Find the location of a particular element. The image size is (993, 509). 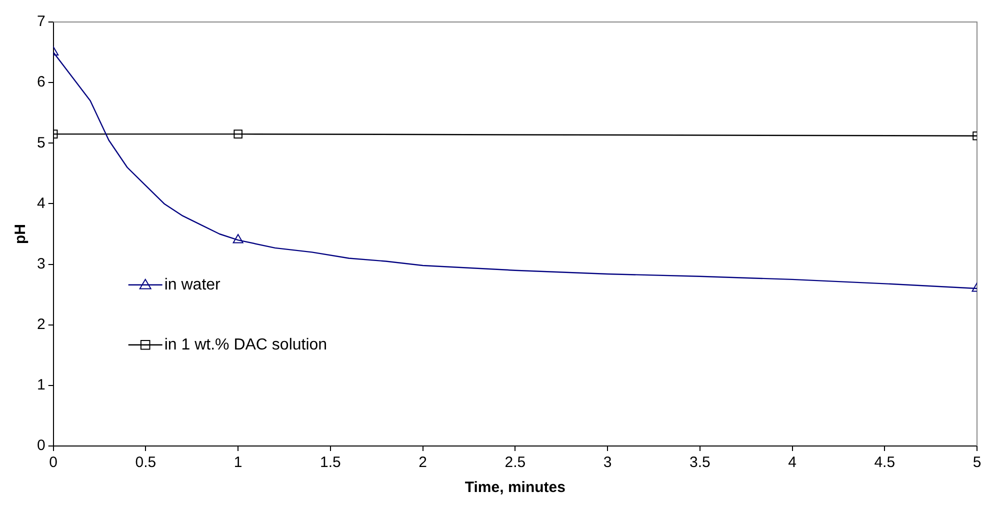

legend-label: in water is located at coordinates (193, 285).